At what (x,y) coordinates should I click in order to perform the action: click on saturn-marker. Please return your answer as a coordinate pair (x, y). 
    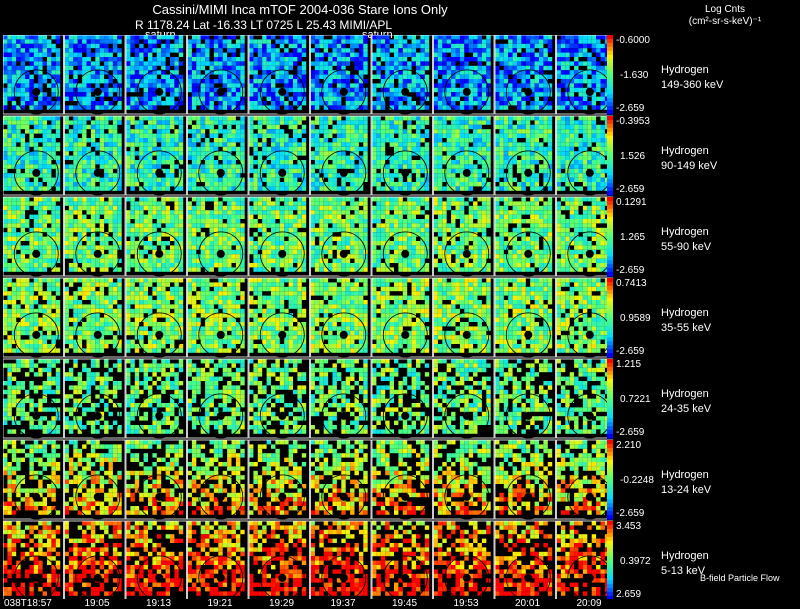
    Looking at the image, I should click on (405, 172).